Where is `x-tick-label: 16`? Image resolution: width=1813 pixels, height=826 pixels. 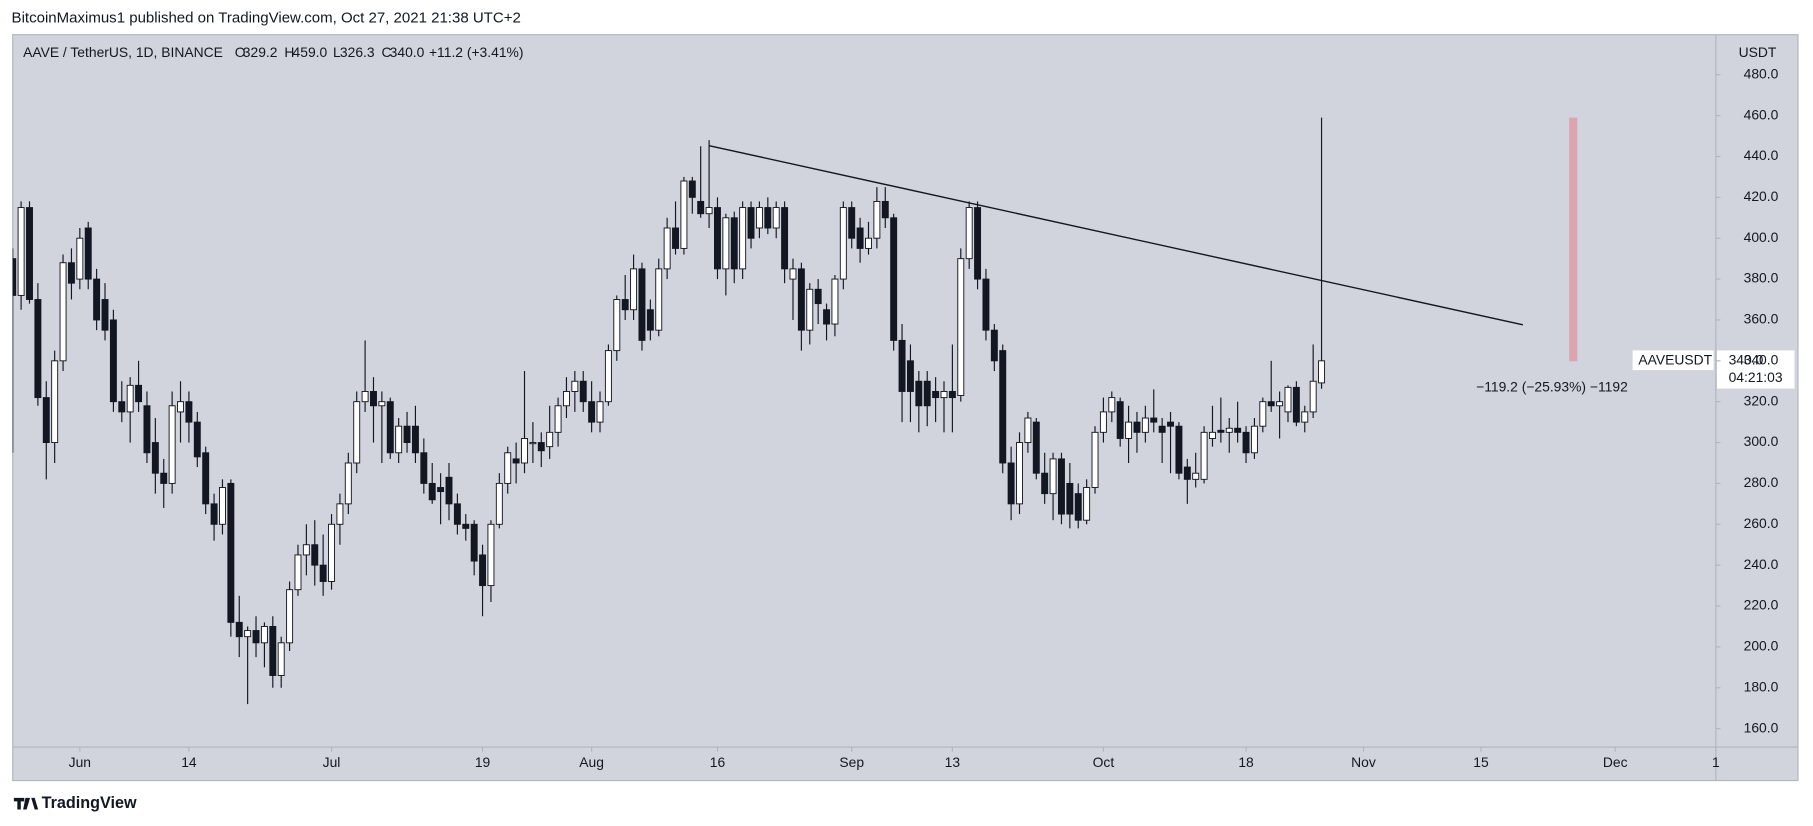 x-tick-label: 16 is located at coordinates (718, 762).